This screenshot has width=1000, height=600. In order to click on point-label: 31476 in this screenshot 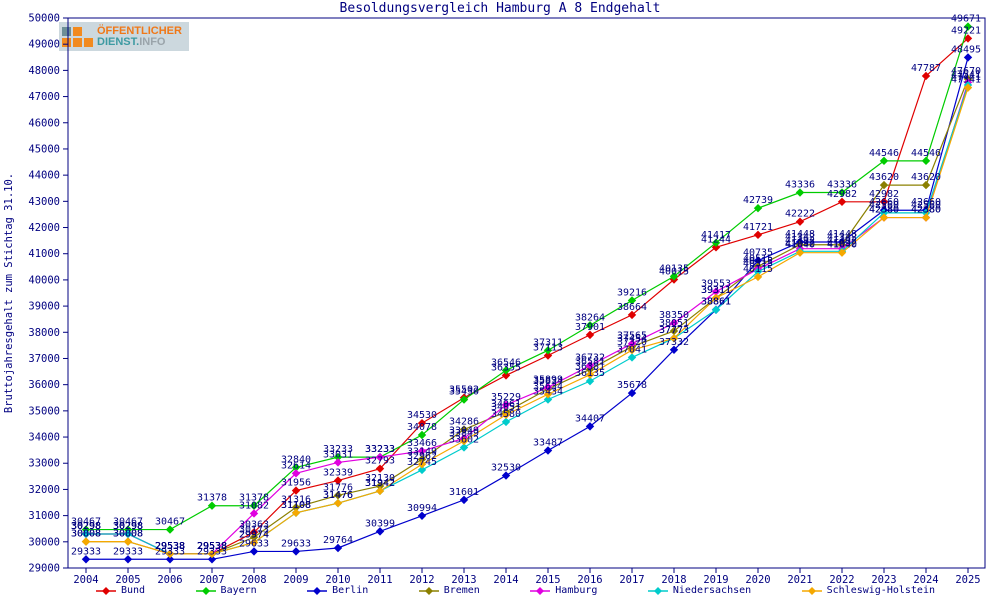, I will do `click(338, 495)`.